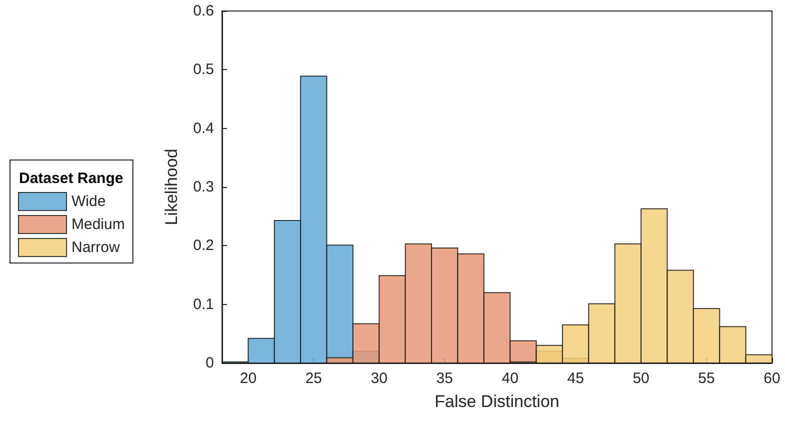  I want to click on y-tick-label: 0.4, so click(203, 128).